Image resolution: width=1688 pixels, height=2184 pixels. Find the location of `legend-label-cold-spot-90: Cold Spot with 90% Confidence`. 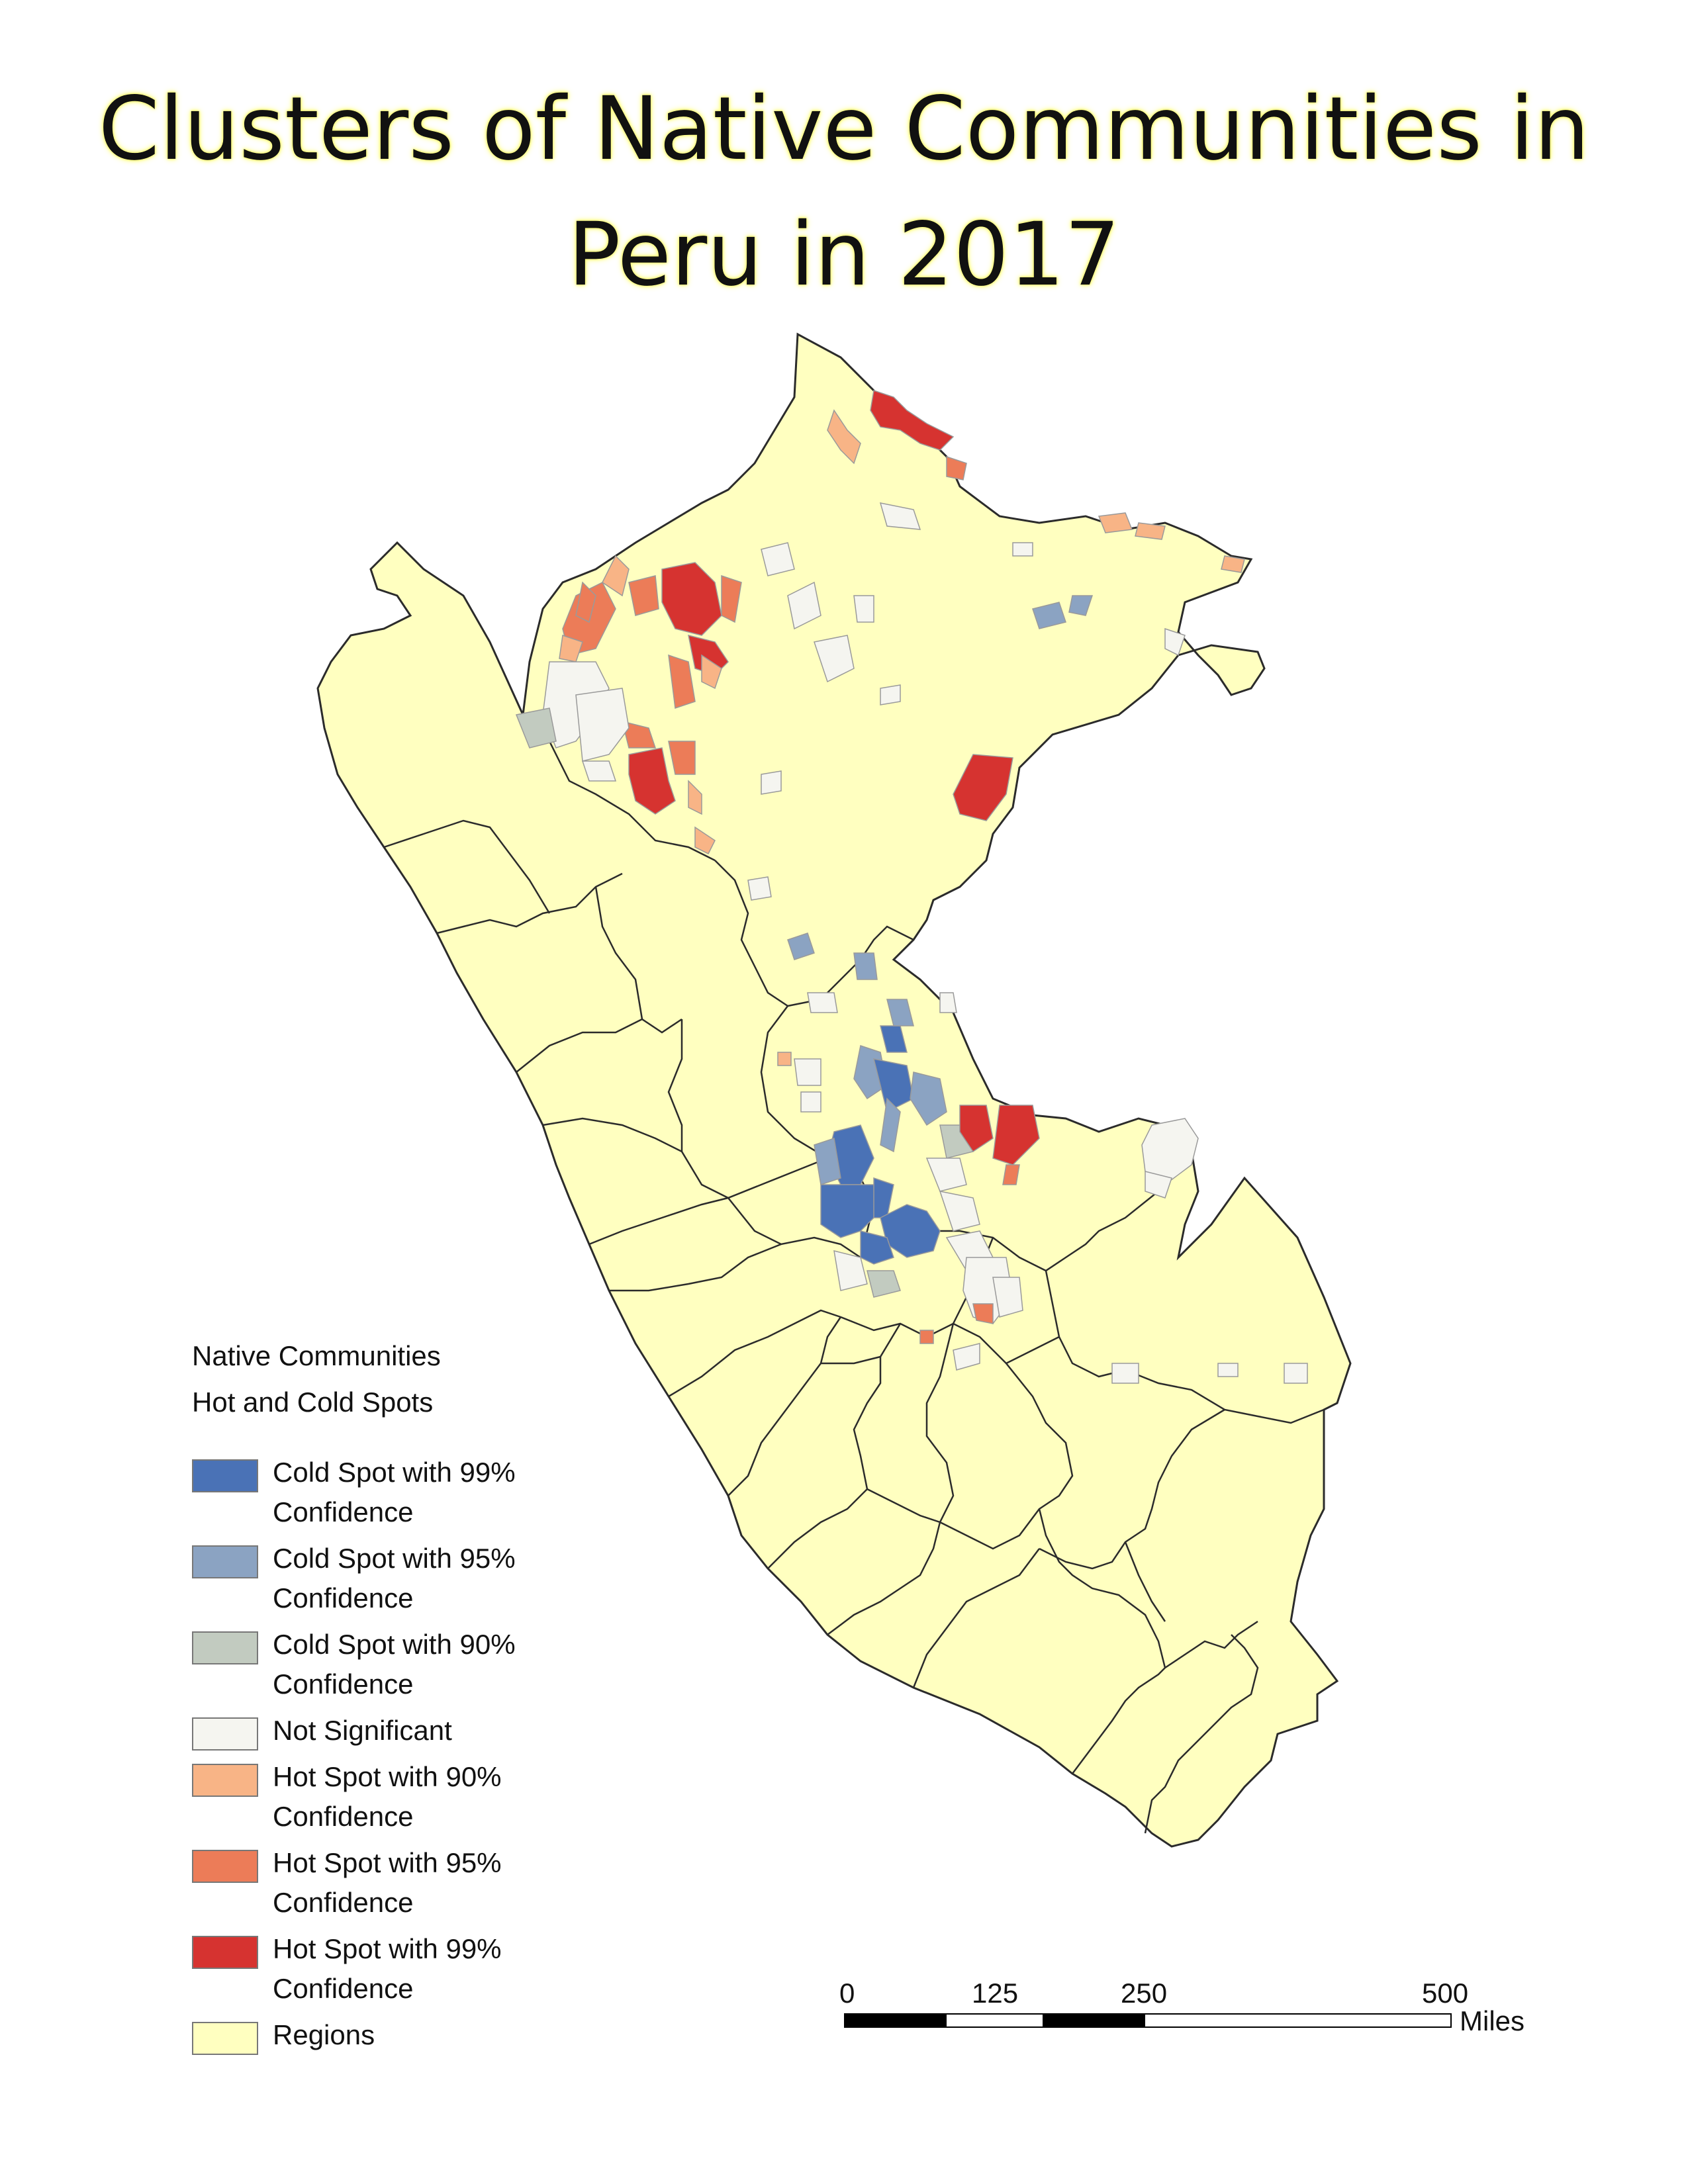

legend-label-cold-spot-90: Cold Spot with 90% Confidence is located at coordinates (394, 1664).